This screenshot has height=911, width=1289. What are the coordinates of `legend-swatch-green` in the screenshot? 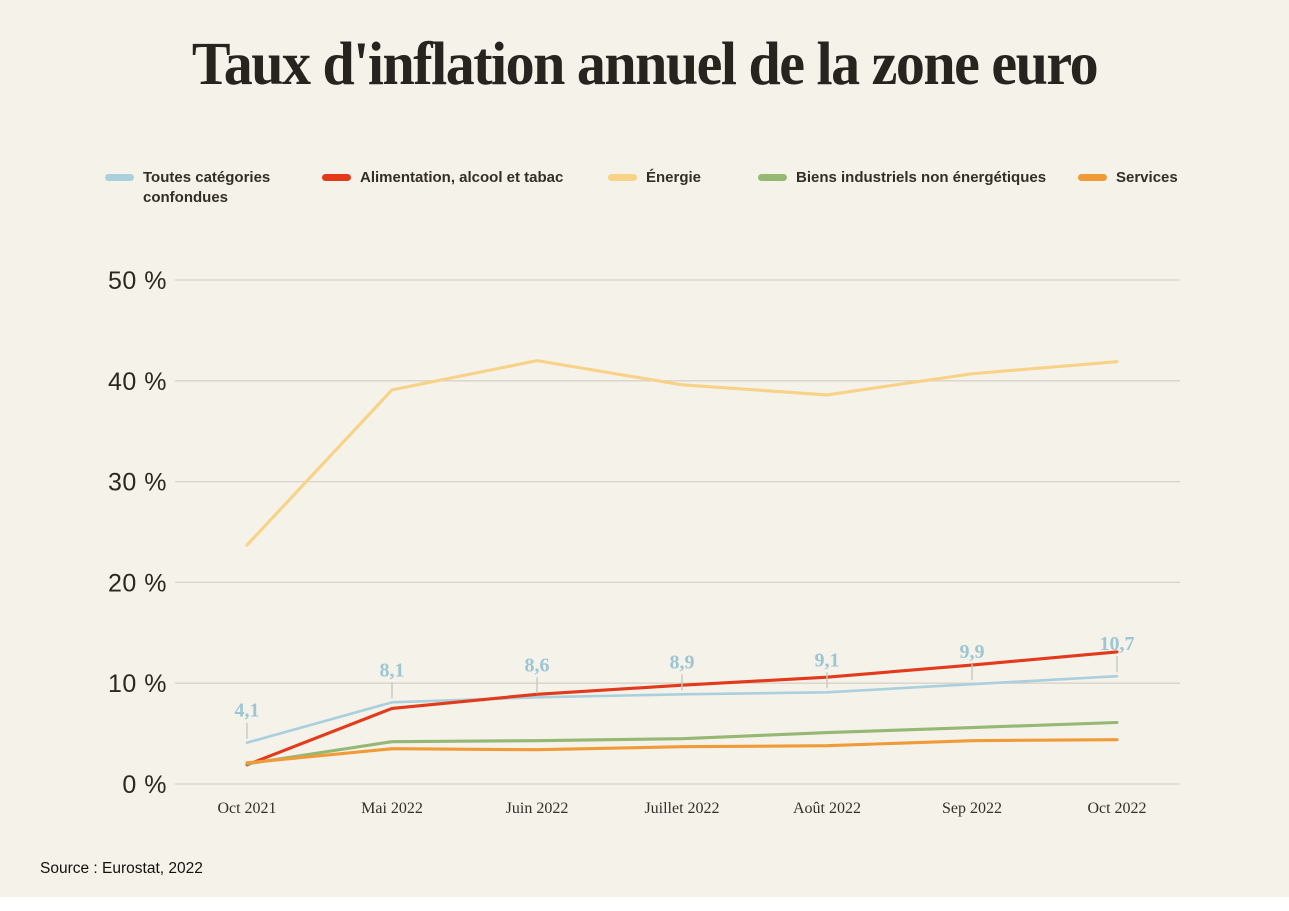 It's located at (772, 177).